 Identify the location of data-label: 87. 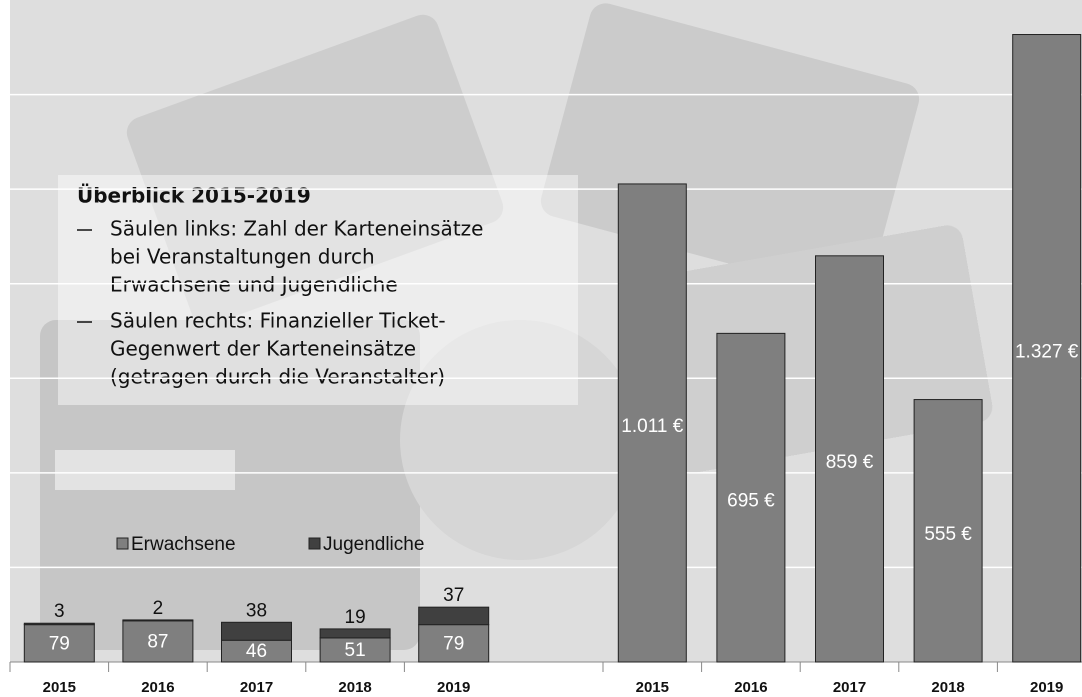
(157, 641).